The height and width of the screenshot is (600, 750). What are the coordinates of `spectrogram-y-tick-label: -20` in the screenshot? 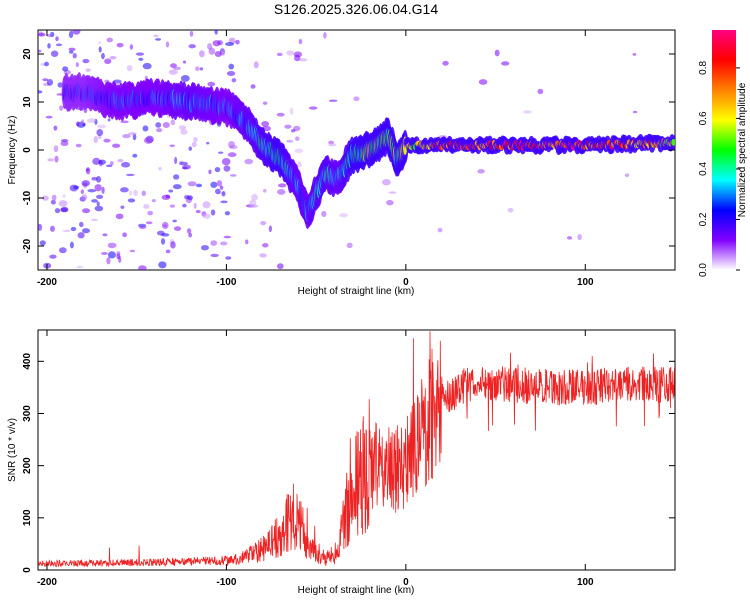 It's located at (27, 245).